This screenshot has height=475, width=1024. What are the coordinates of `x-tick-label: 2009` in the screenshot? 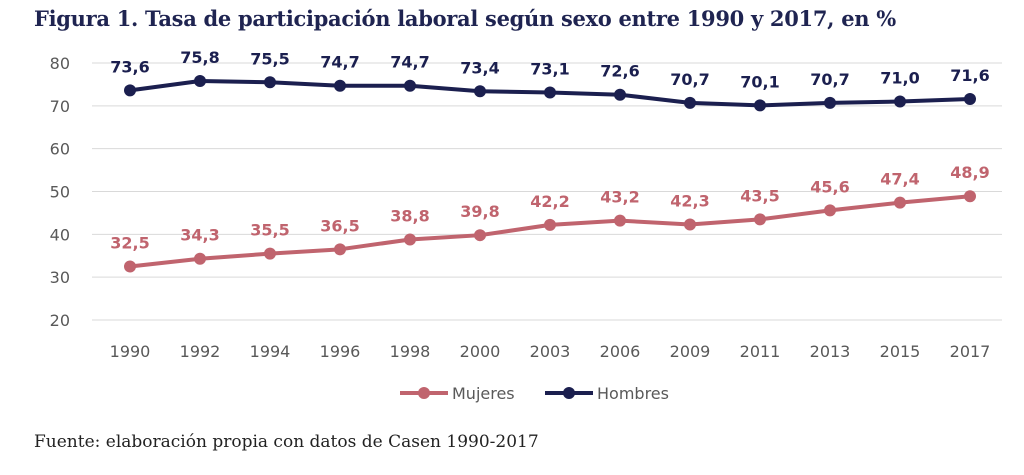 It's located at (690, 351).